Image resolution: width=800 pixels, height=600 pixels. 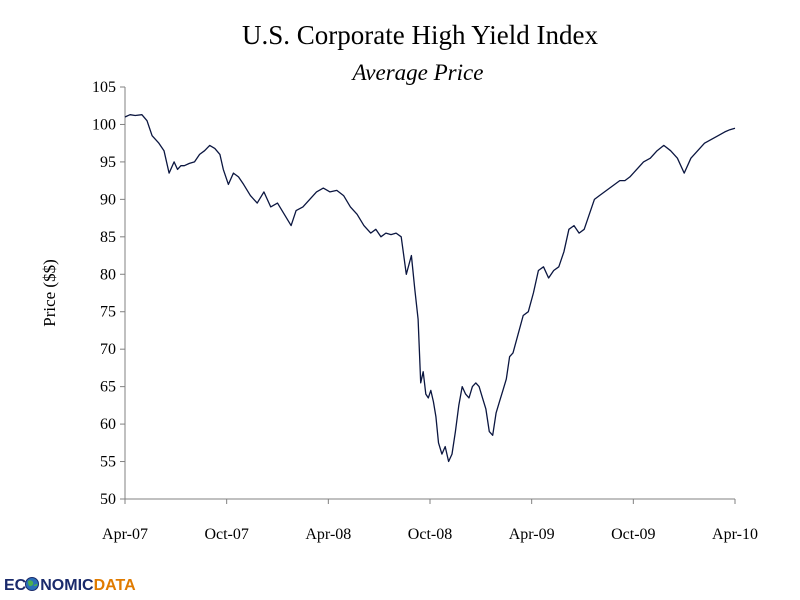 What do you see at coordinates (108, 424) in the screenshot?
I see `y-tick-label: 60` at bounding box center [108, 424].